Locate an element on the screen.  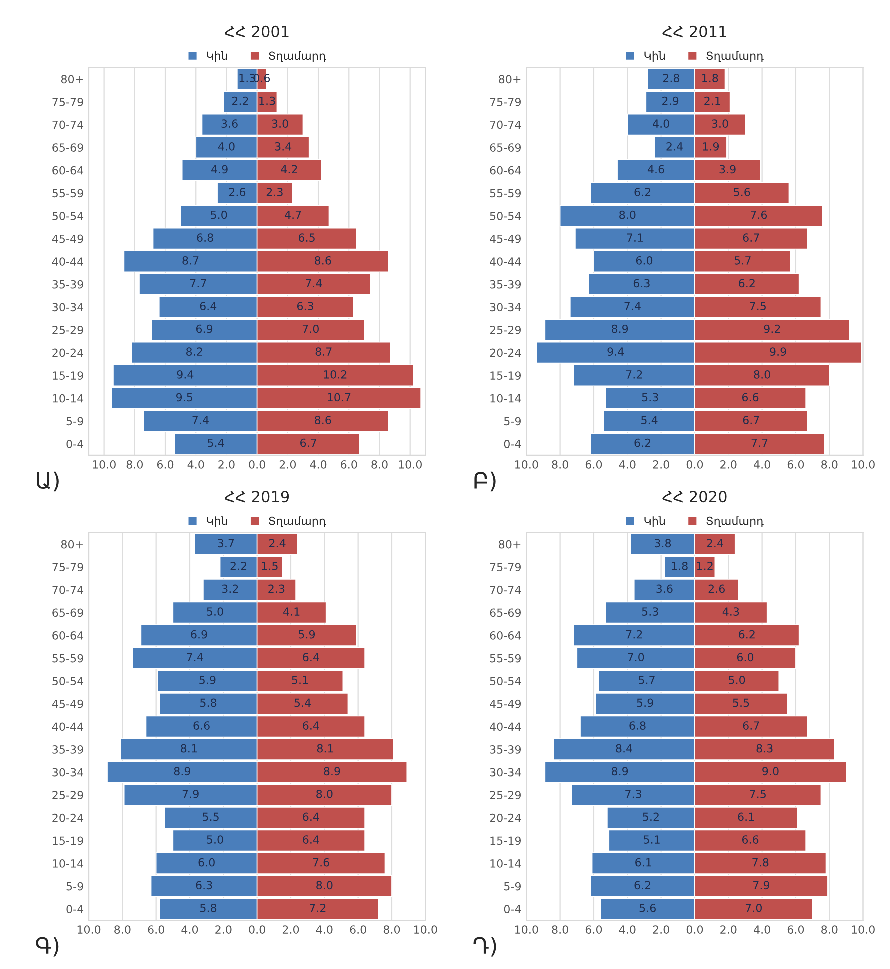
data-label: 4.1 is located at coordinates (292, 612).